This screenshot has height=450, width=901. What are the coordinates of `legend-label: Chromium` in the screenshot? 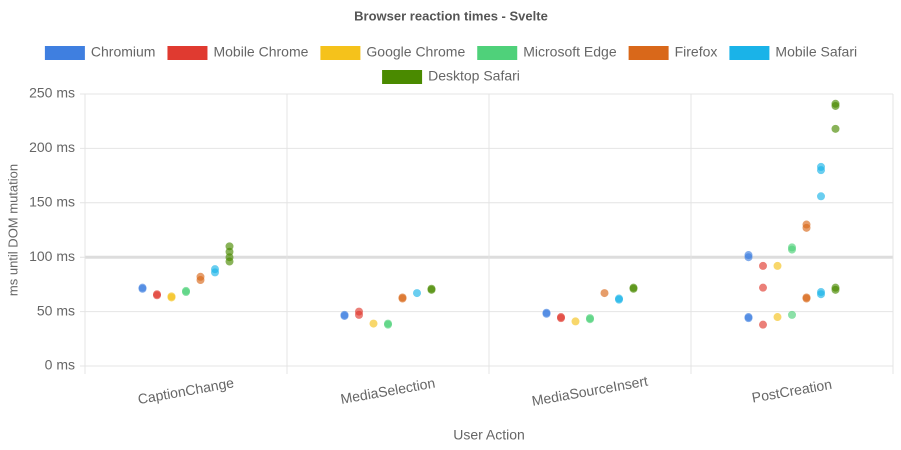 It's located at (123, 52).